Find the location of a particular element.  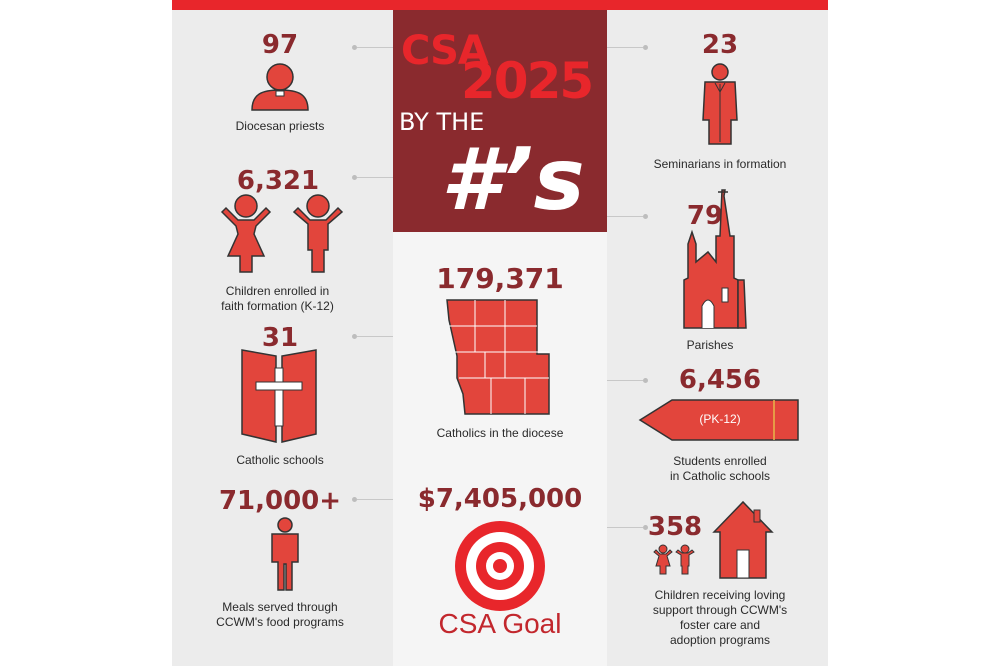

seminarians-count: 23 is located at coordinates (720, 45).